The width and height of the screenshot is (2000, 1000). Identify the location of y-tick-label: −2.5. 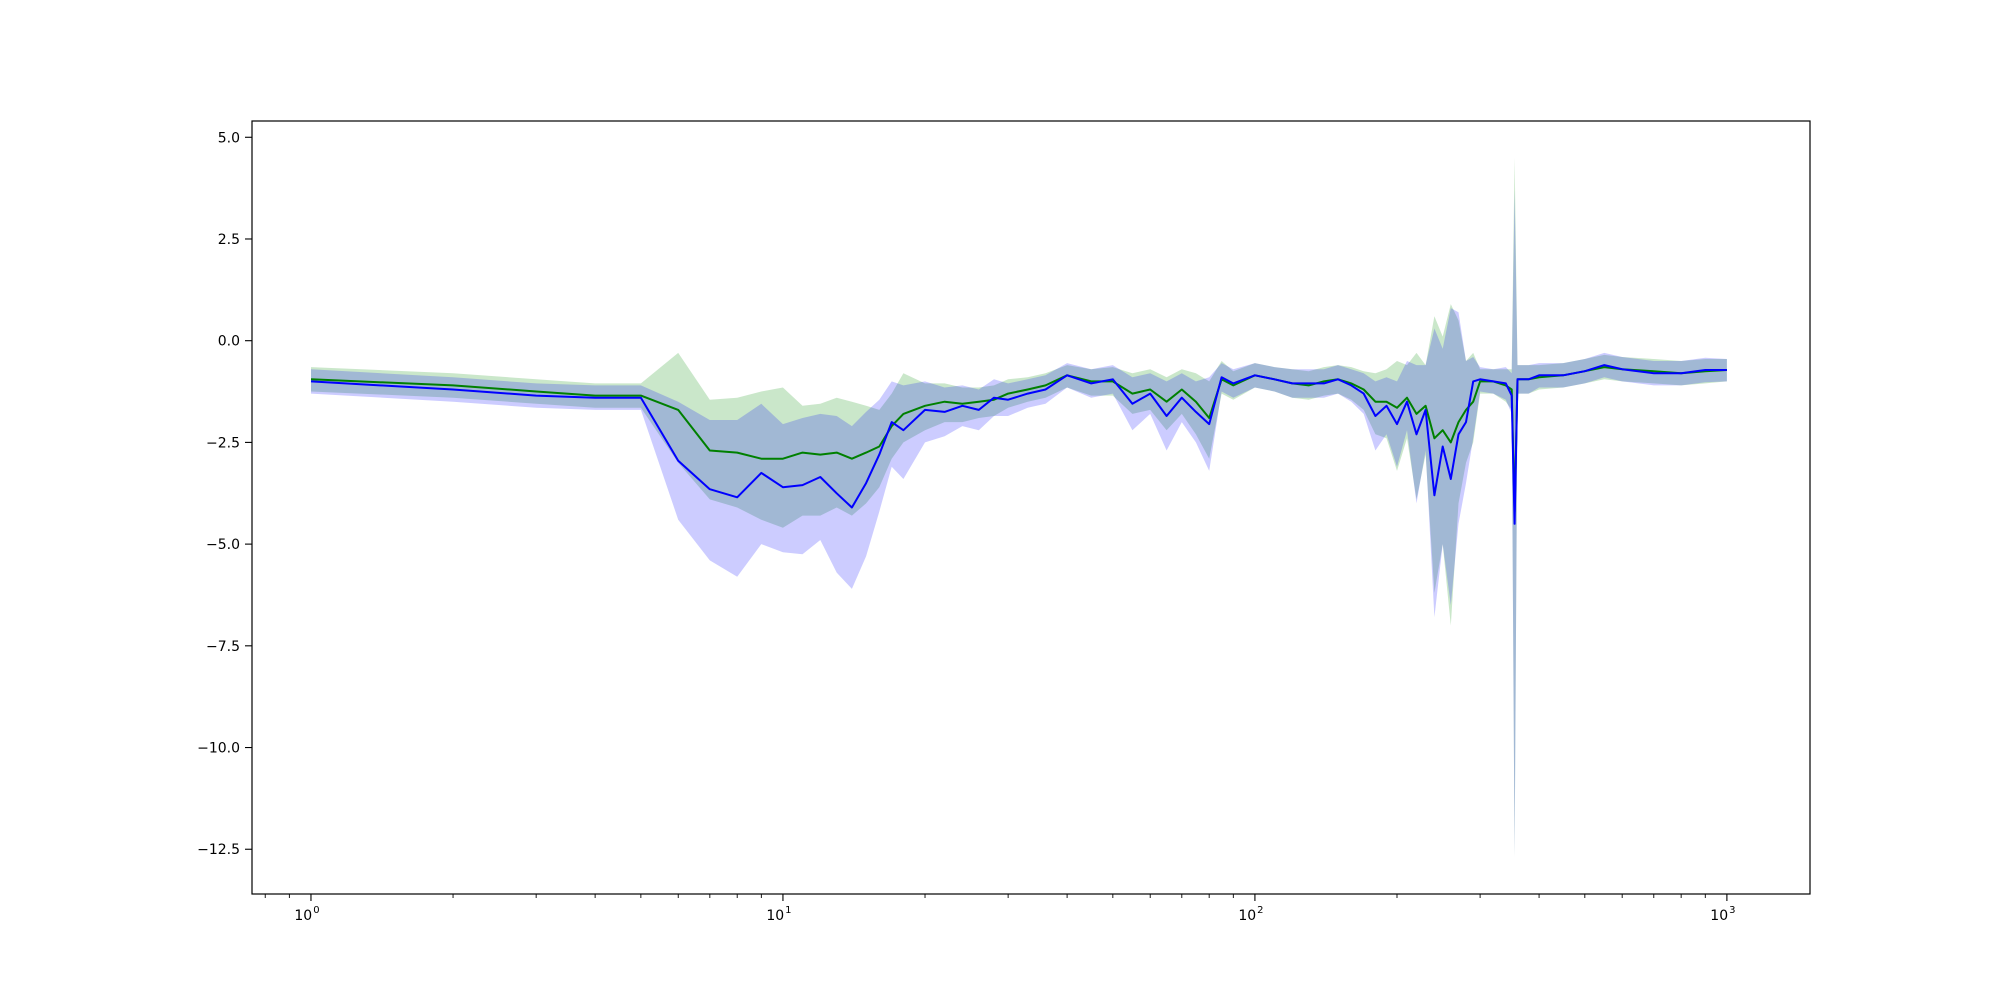
(223, 443).